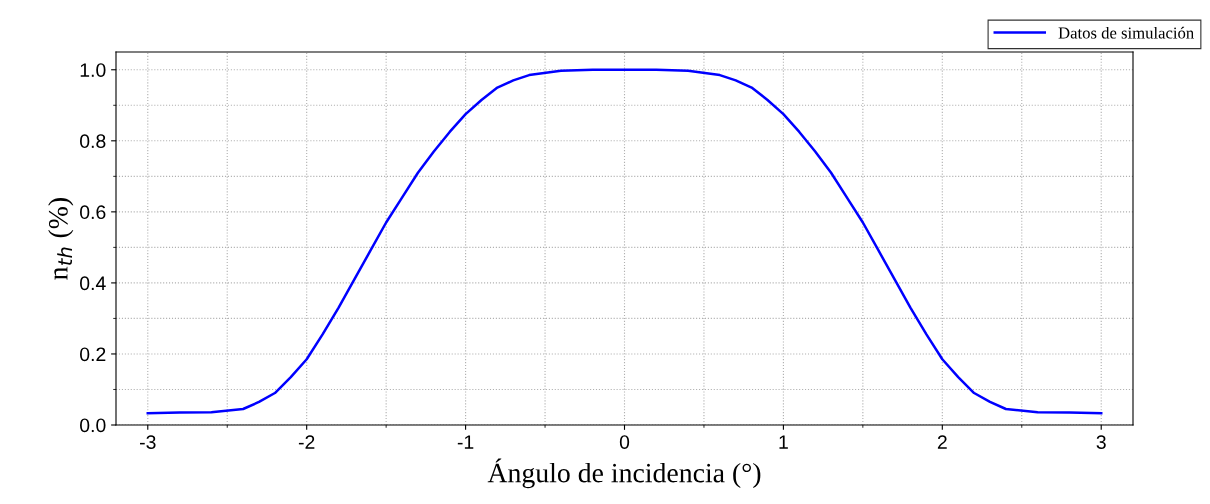  I want to click on y-tick-label: 0.2, so click(93, 354).